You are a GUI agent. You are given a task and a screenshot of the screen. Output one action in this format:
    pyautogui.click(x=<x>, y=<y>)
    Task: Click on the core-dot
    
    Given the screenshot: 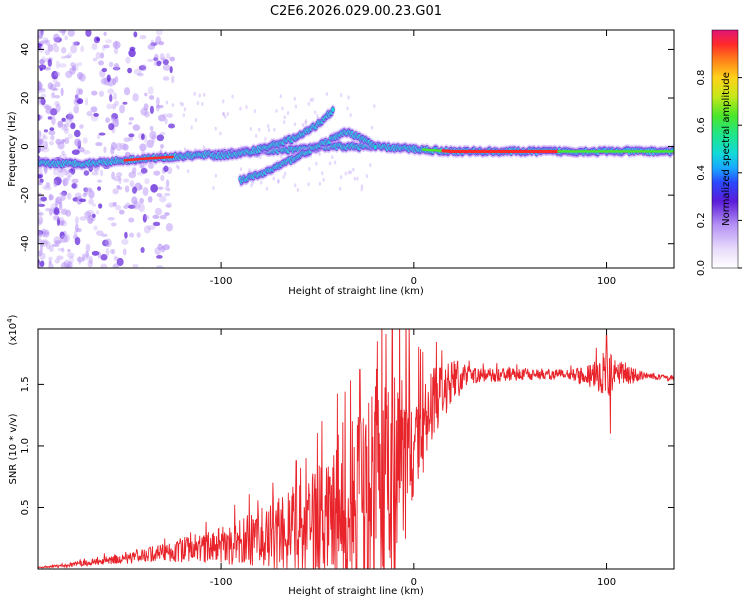 What is the action you would take?
    pyautogui.click(x=172, y=157)
    